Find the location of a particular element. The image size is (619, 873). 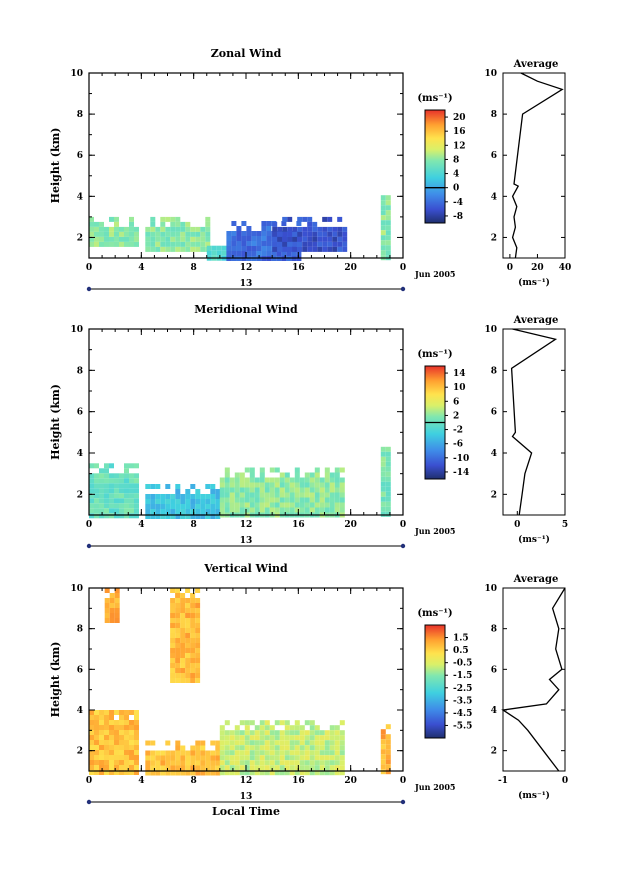

x-tick-label: 4 is located at coordinates (141, 268).